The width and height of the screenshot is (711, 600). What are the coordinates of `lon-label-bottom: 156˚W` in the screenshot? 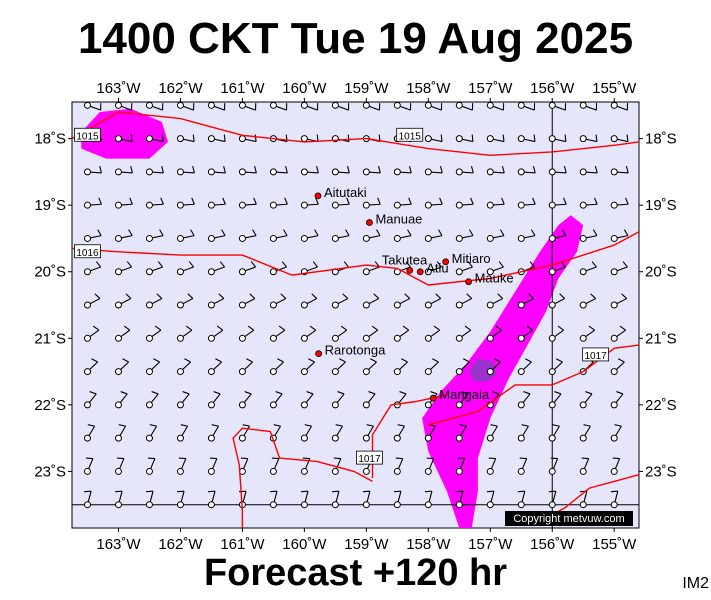 It's located at (552, 544).